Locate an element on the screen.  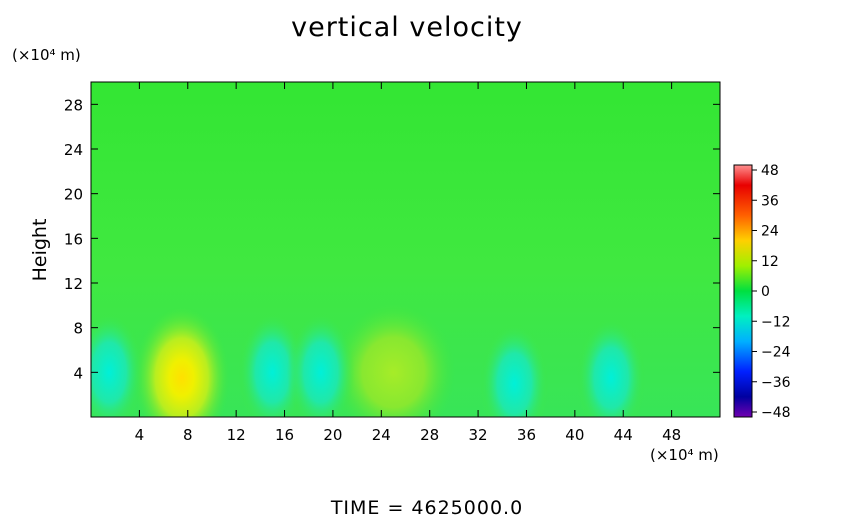
x-tick-label: 4 is located at coordinates (140, 435).